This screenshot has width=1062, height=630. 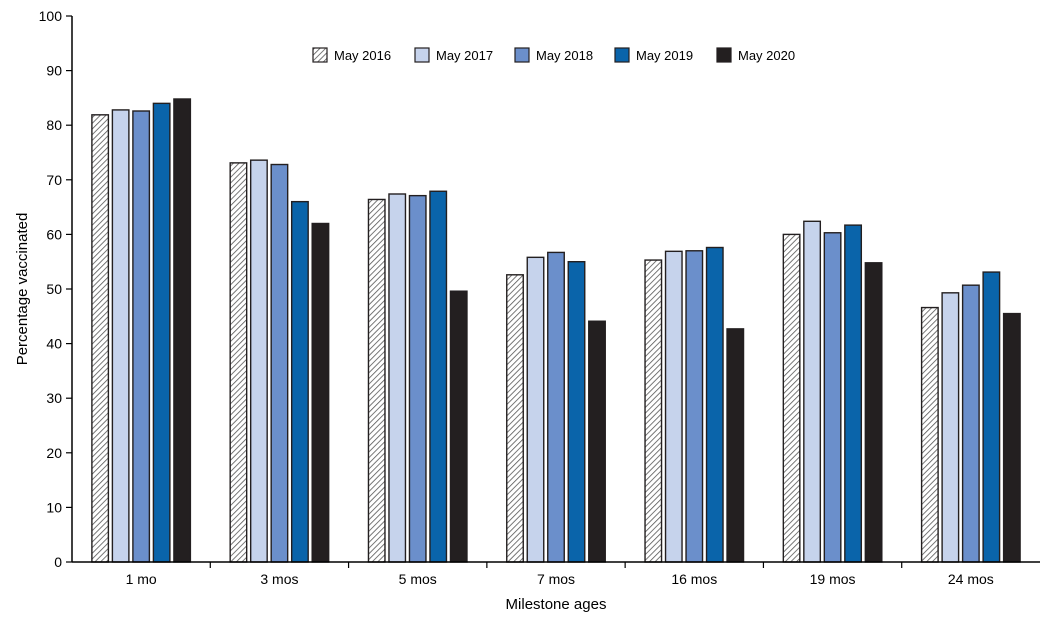 I want to click on x-tick-label: 7 mos, so click(x=556, y=579).